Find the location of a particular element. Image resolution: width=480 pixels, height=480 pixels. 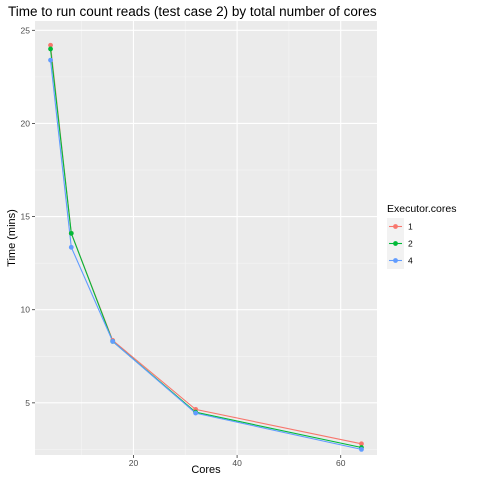

legend-label-4: 4 is located at coordinates (410, 261).